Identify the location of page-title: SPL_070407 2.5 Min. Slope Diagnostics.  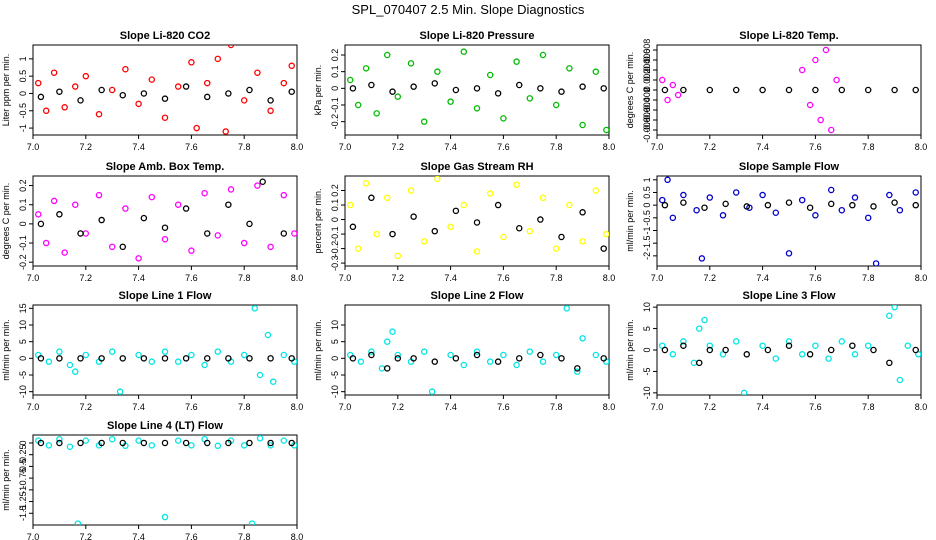
(468, 9).